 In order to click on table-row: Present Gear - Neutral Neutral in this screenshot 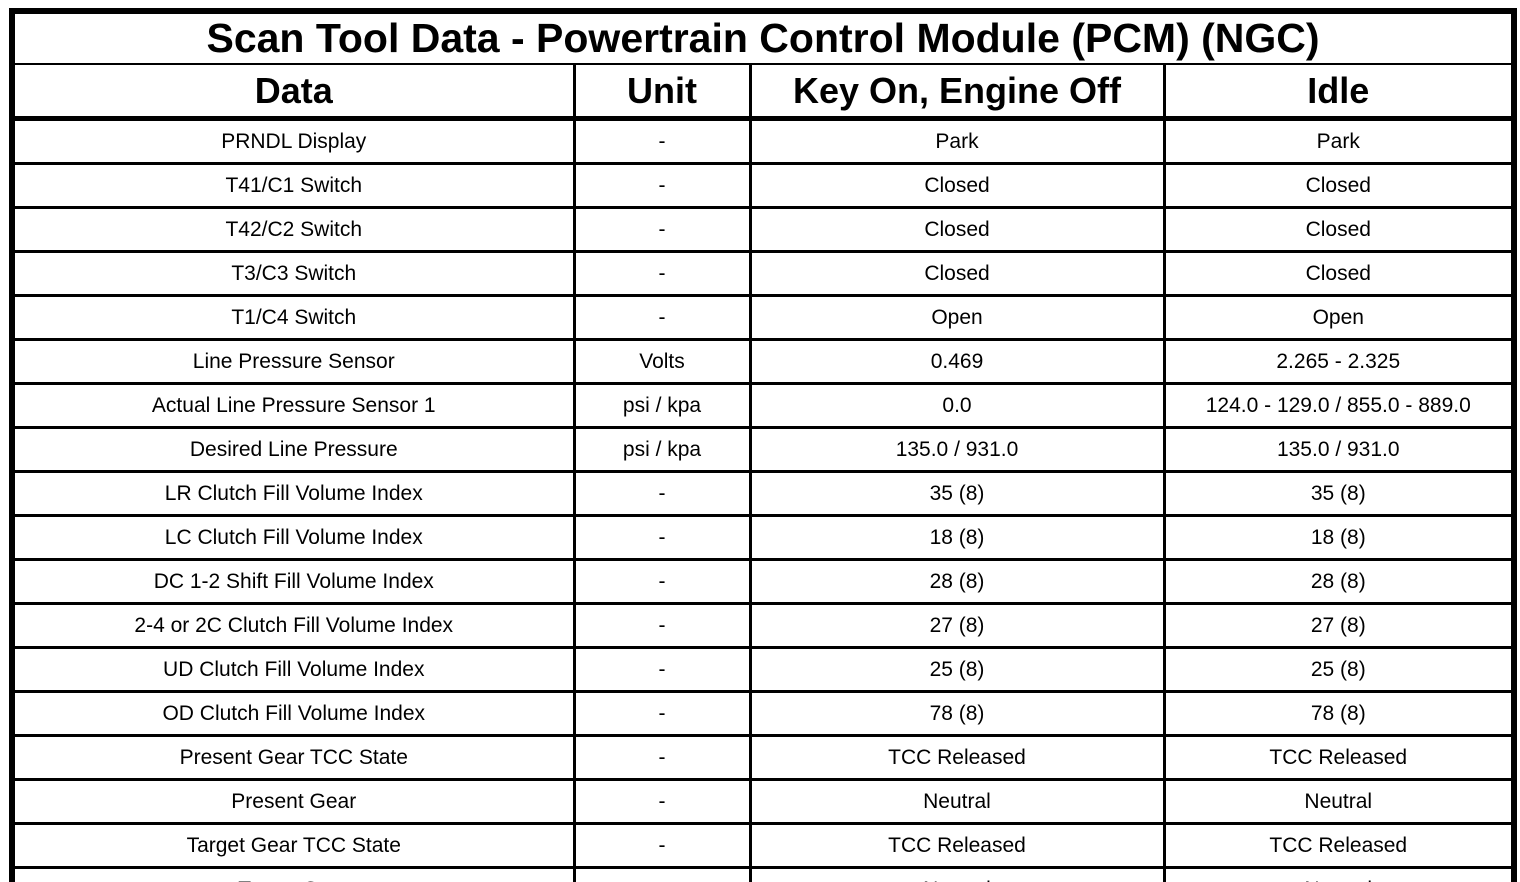, I will do `click(763, 801)`.